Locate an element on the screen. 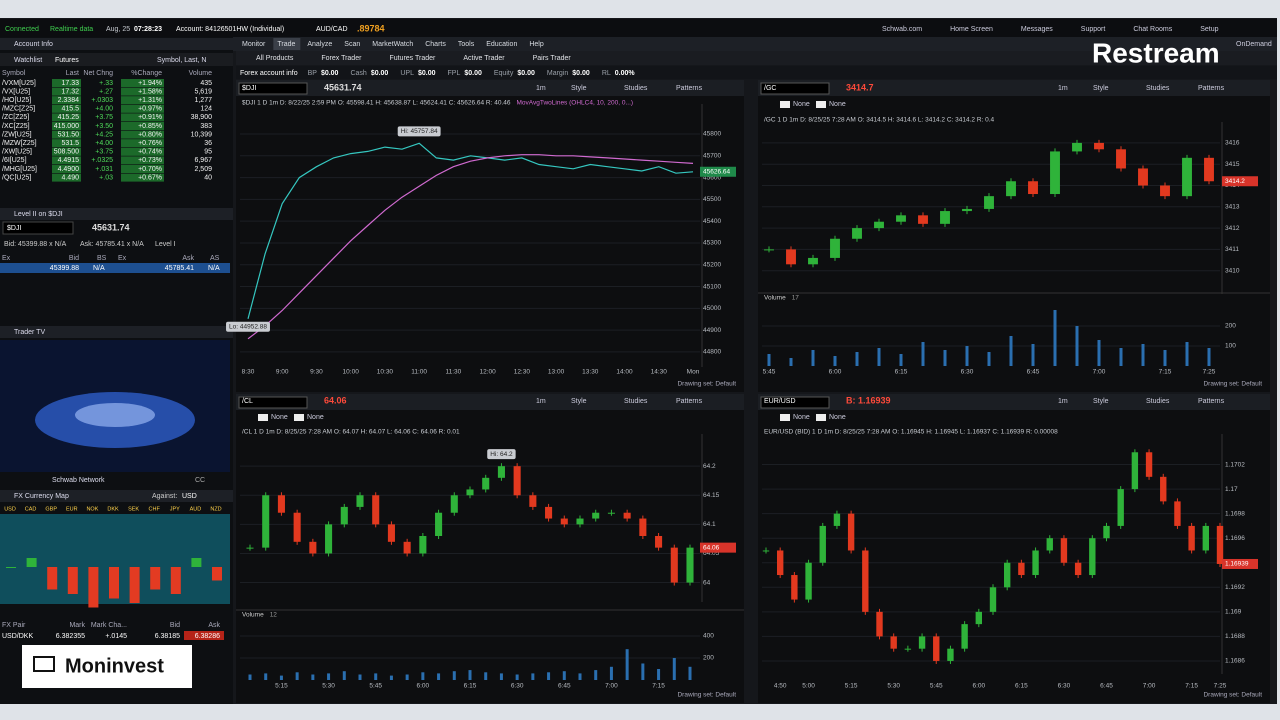 Image resolution: width=1280 pixels, height=720 pixels. label: /VXM[U25] is located at coordinates (19, 83).